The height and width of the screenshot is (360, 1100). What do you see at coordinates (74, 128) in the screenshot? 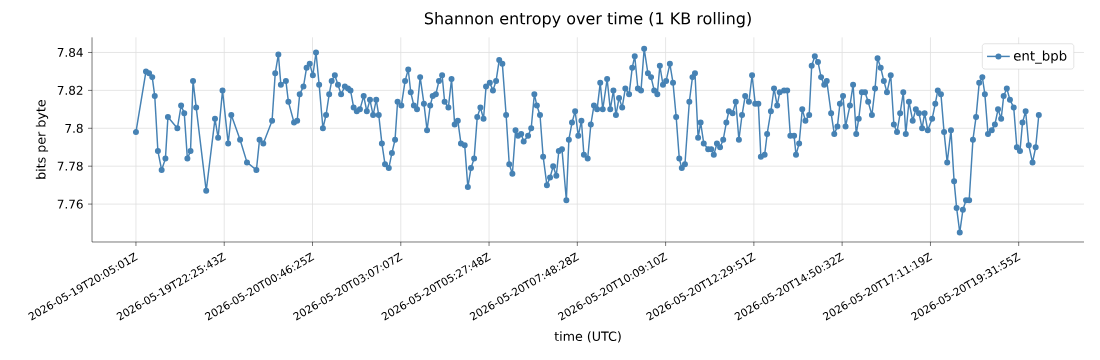
I see `y-tick-label: 7.8` at bounding box center [74, 128].